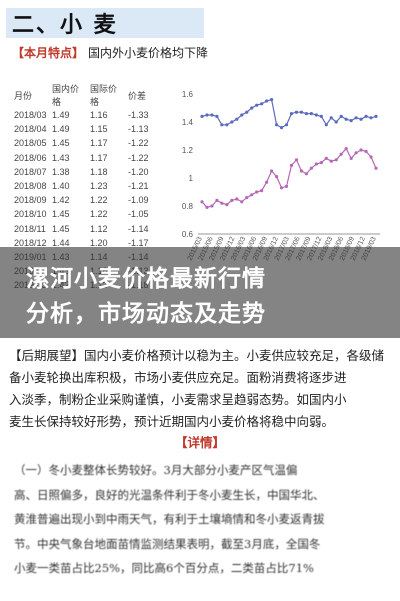  I want to click on table-cell: 1.12, so click(99, 228).